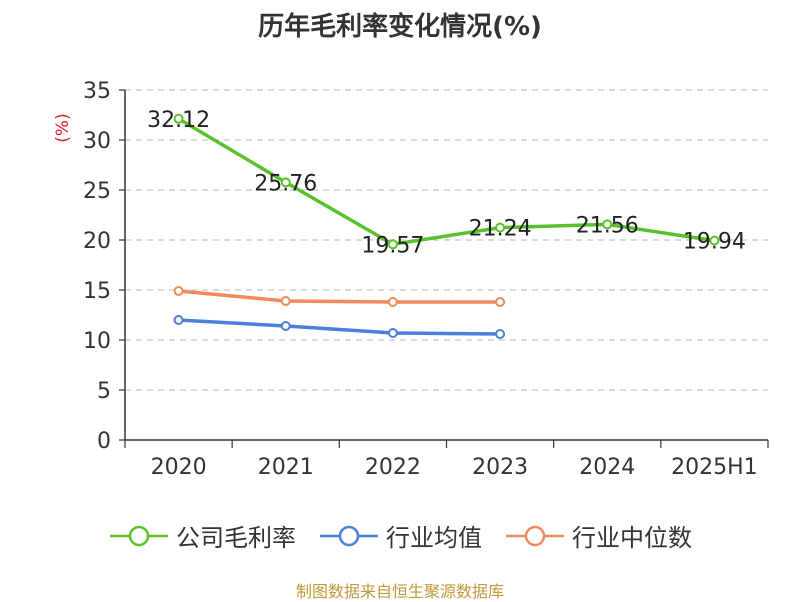 This screenshot has width=800, height=602. I want to click on x-tick-label: 2020, so click(179, 467).